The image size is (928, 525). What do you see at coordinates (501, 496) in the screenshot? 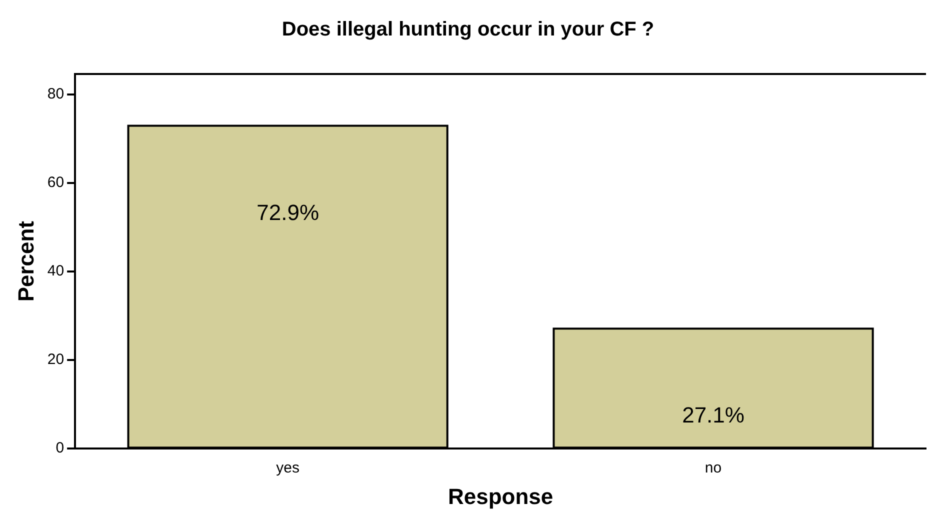
I see `x-axis-title: Response` at bounding box center [501, 496].